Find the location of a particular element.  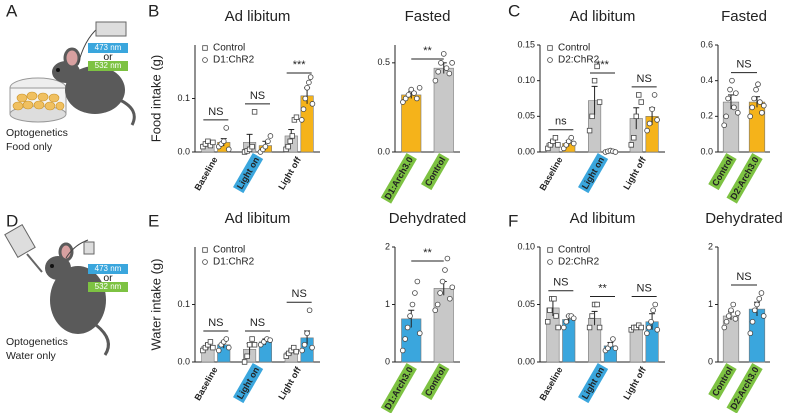

legend-label: D2:ChR2 is located at coordinates (579, 262).